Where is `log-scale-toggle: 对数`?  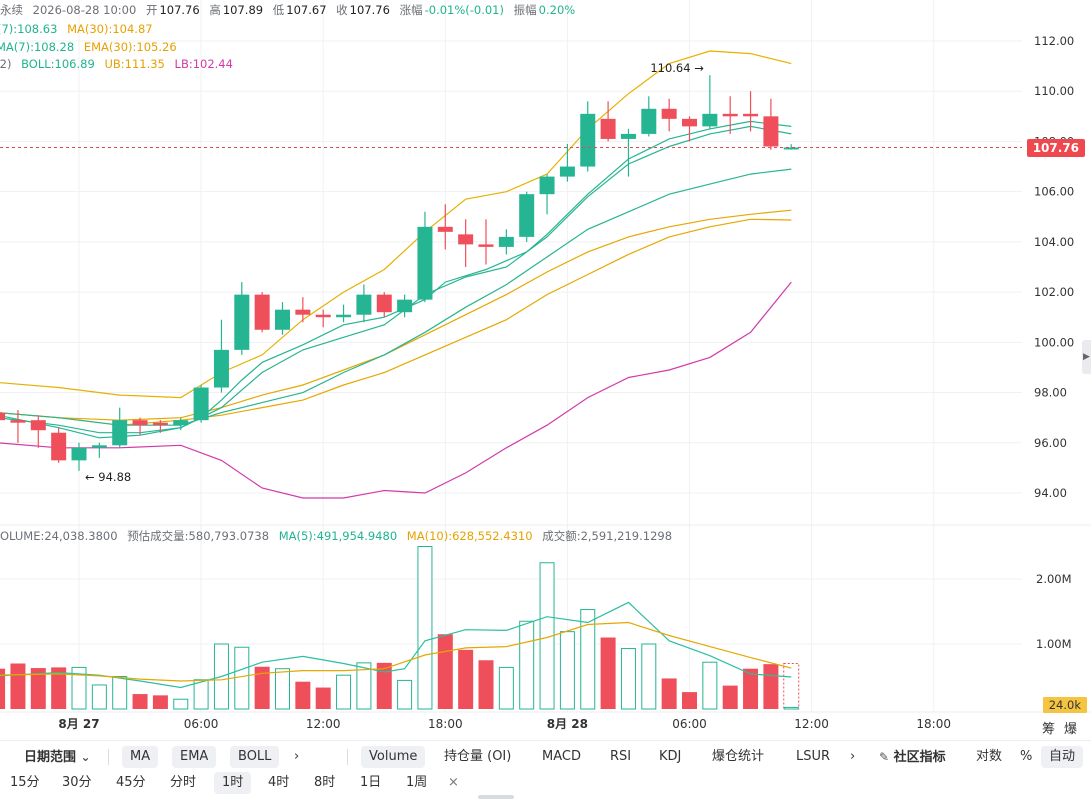
log-scale-toggle: 对数 is located at coordinates (989, 756).